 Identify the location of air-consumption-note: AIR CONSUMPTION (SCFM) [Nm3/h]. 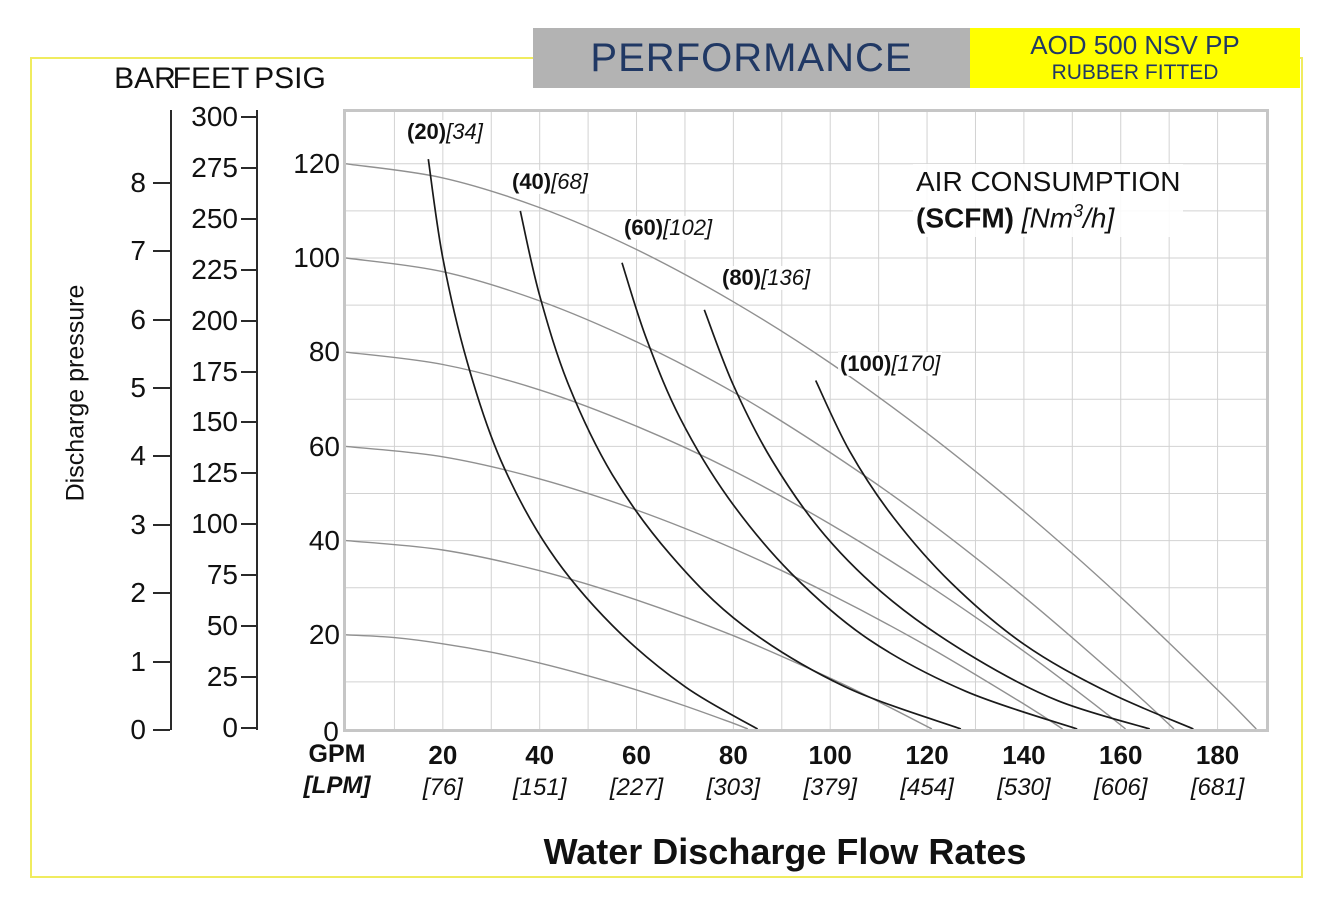
(1048, 201).